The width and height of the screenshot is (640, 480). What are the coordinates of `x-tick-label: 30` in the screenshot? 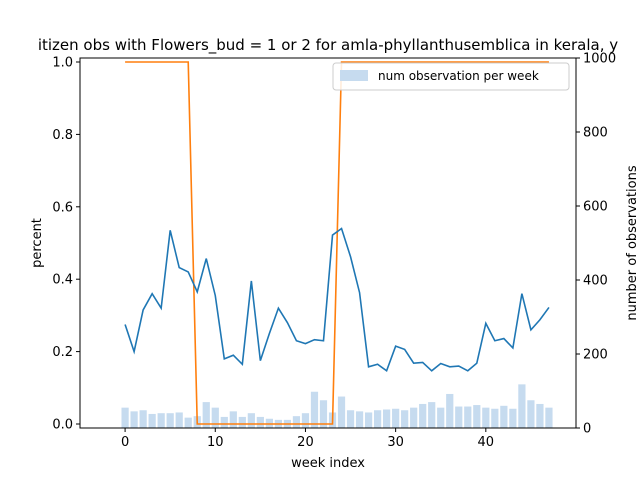 It's located at (395, 442).